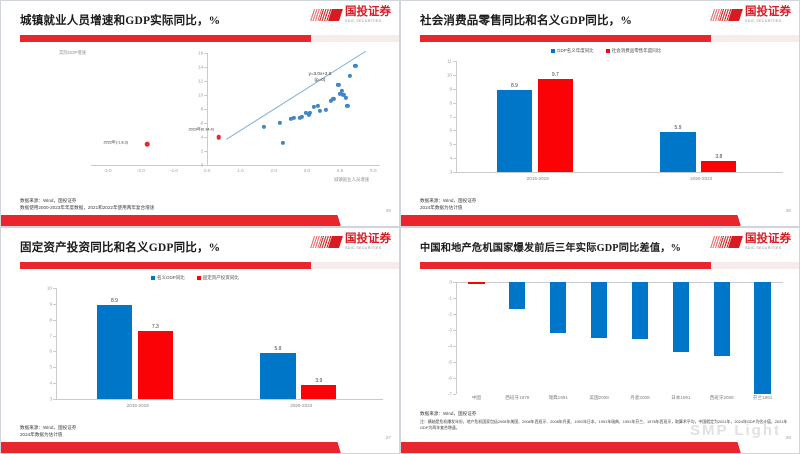 The image size is (800, 454). What do you see at coordinates (50, 336) in the screenshot?
I see `y-tick-label: 7` at bounding box center [50, 336].